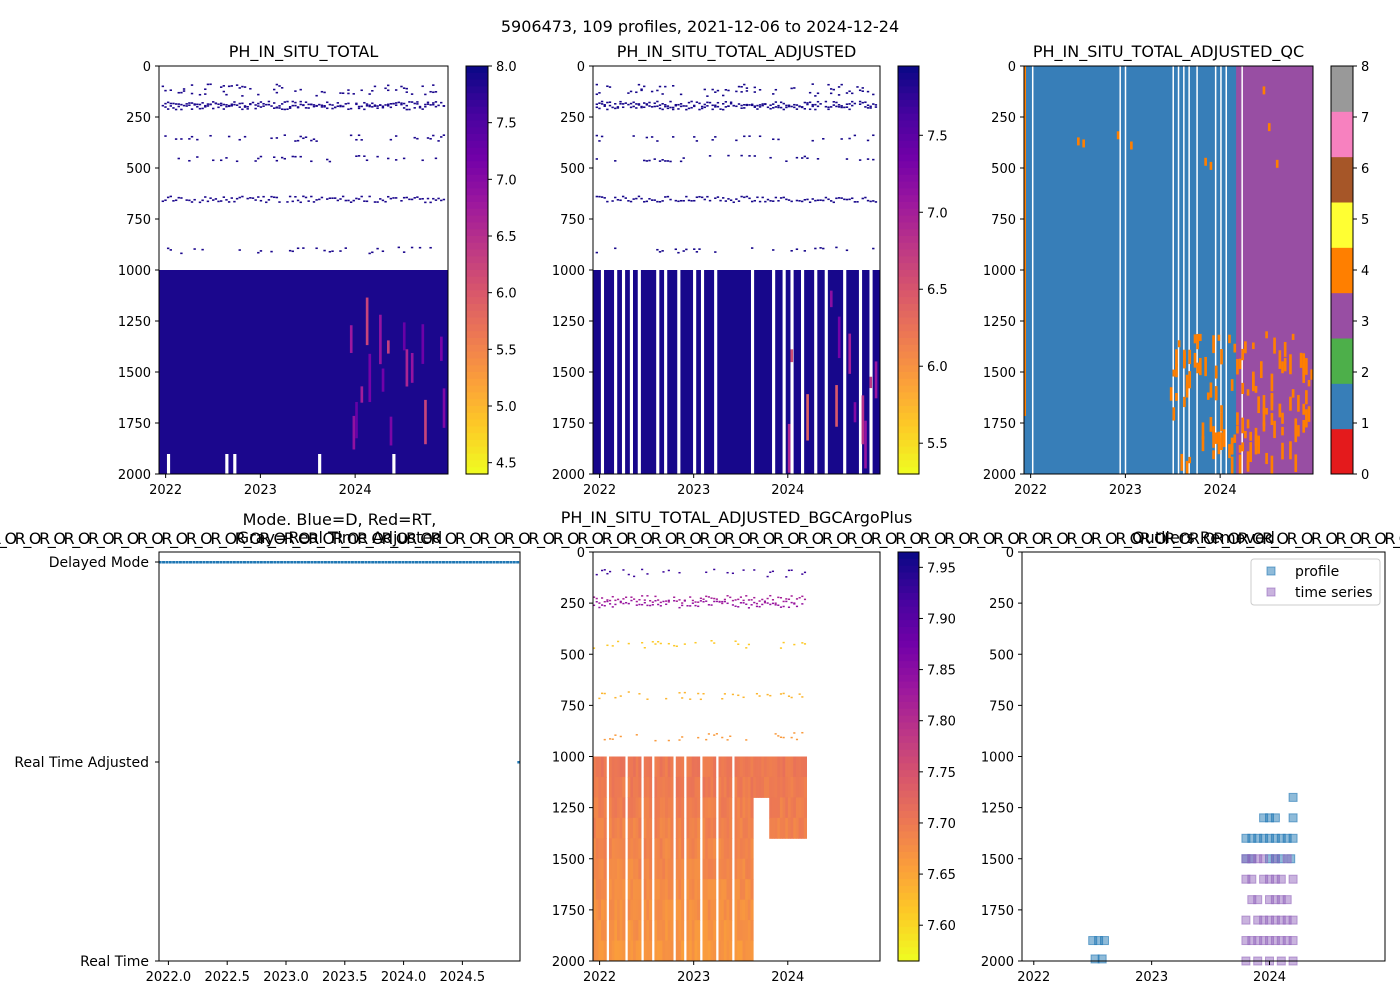  What do you see at coordinates (1365, 373) in the screenshot?
I see `colorbar-tick-label: 2` at bounding box center [1365, 373].